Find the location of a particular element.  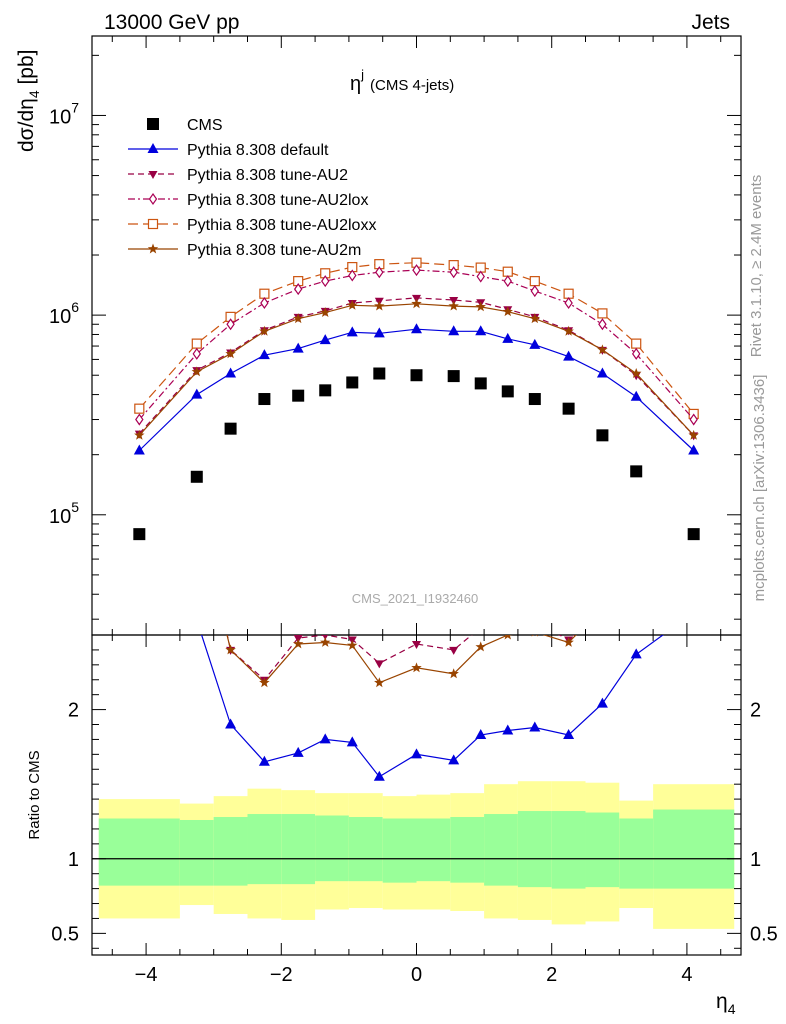

legend-label-default: Pythia 8.308 default is located at coordinates (258, 150).